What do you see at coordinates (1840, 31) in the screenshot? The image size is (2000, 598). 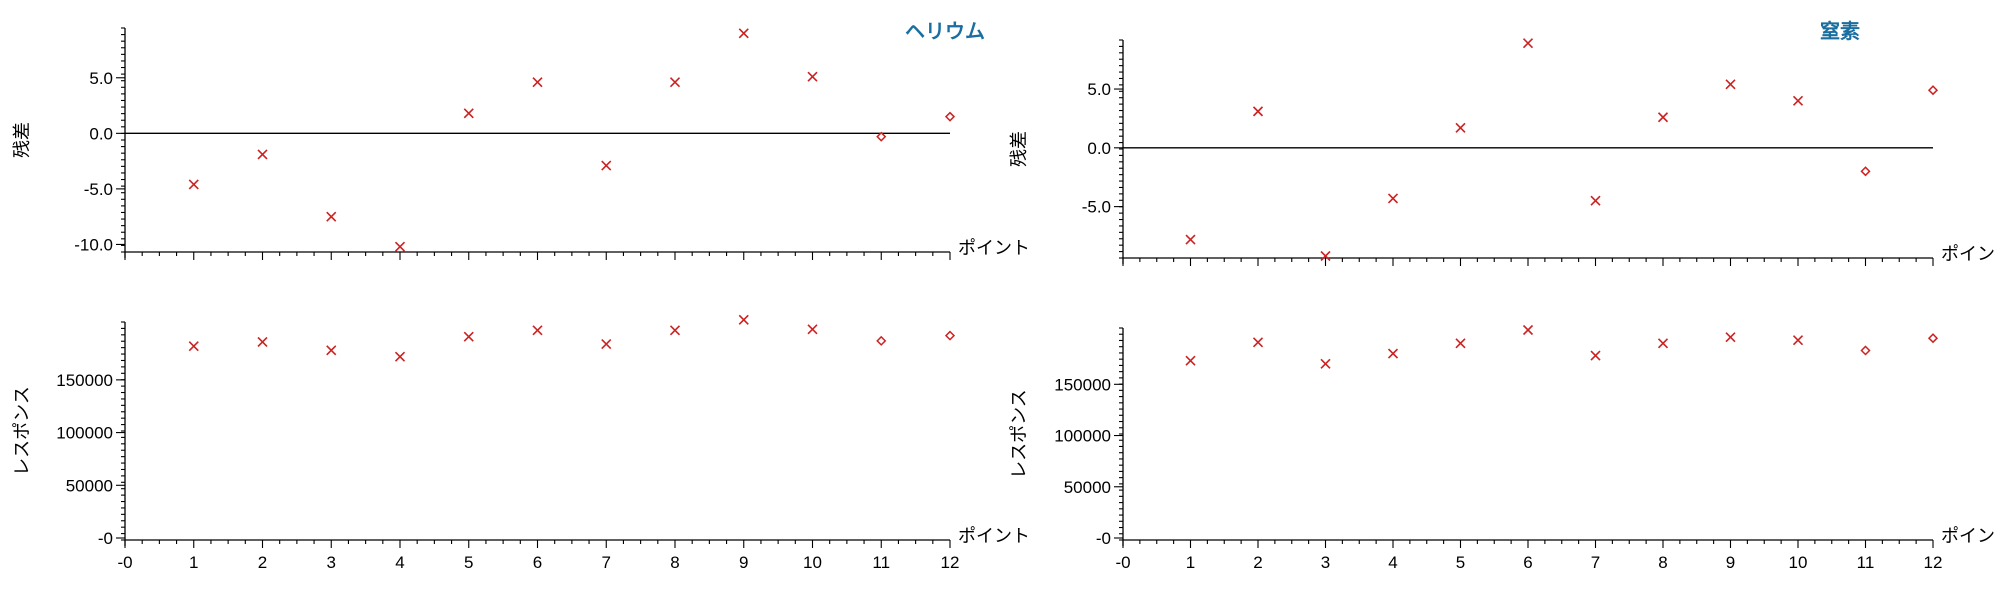 I see `panel-title: 窒素` at bounding box center [1840, 31].